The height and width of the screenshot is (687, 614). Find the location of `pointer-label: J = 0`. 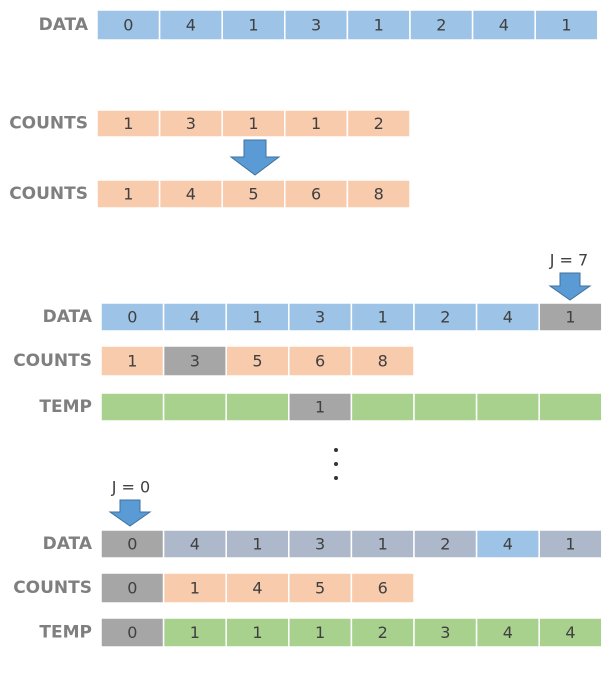

pointer-label: J = 0 is located at coordinates (130, 487).